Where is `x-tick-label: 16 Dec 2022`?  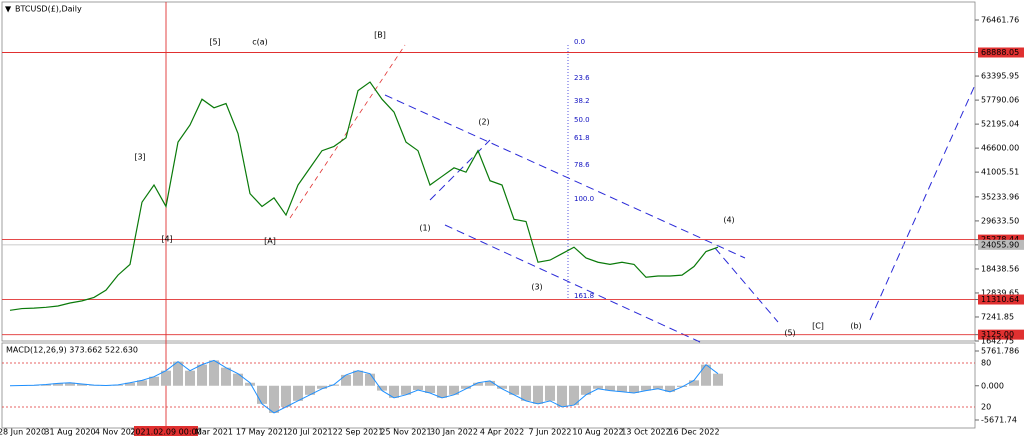 x-tick-label: 16 Dec 2022 is located at coordinates (693, 432).